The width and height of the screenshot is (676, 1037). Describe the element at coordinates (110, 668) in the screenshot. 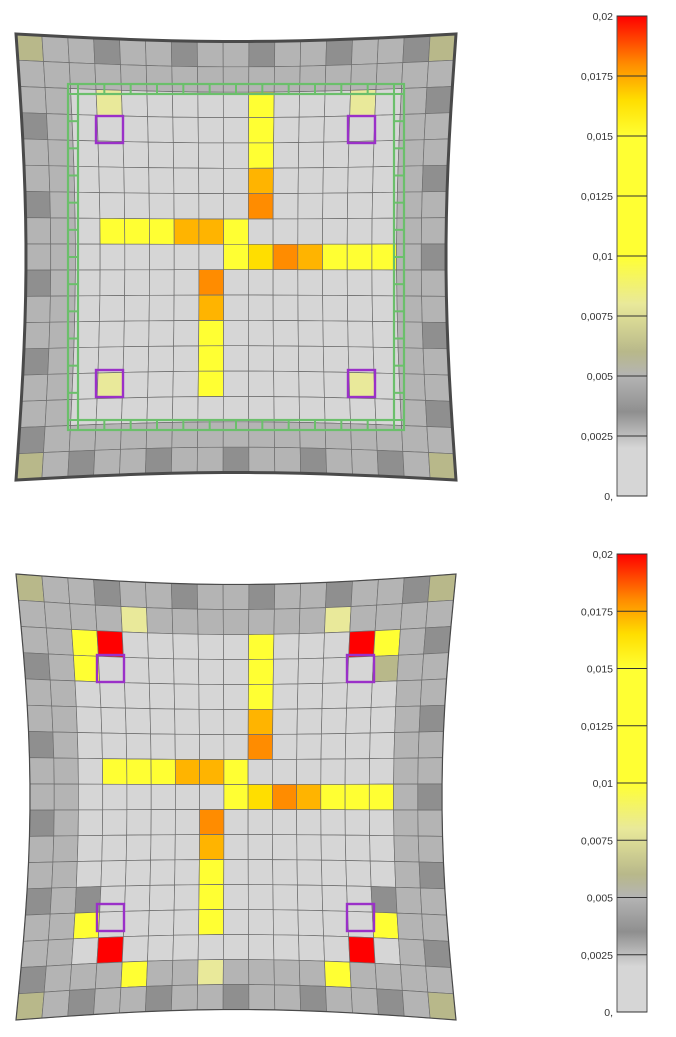

I see `column-outline` at that location.